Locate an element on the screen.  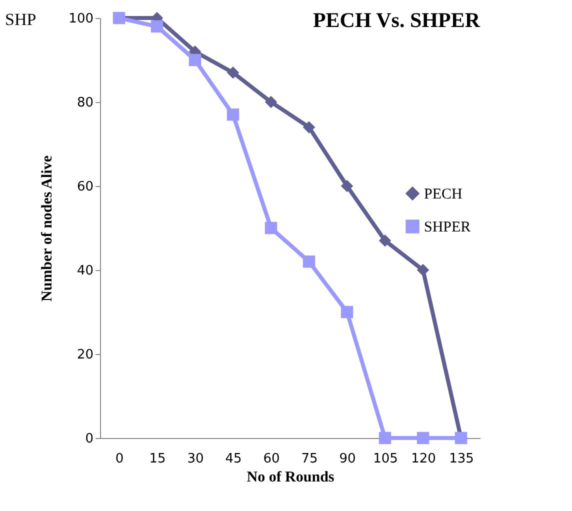
x-tick-label: 135 is located at coordinates (461, 459).